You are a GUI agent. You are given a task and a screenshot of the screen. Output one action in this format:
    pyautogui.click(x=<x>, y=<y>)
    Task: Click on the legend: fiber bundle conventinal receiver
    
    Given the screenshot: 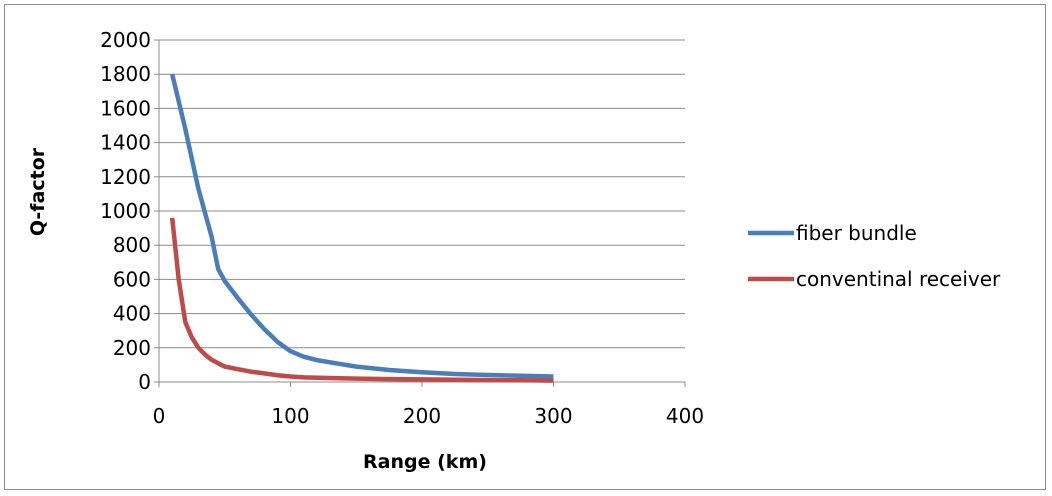 What is the action you would take?
    pyautogui.click(x=874, y=256)
    